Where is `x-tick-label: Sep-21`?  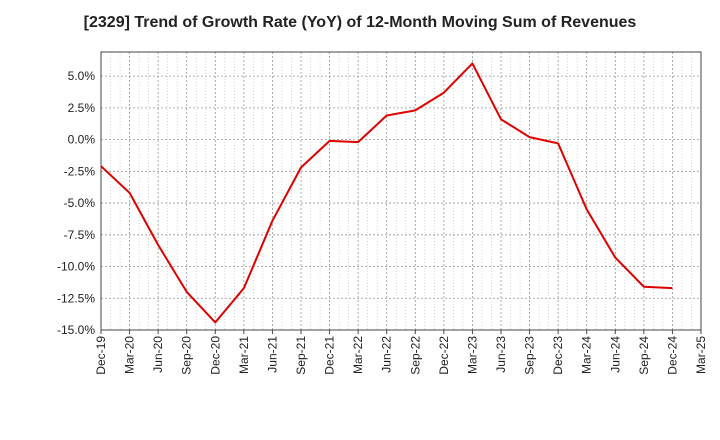 x-tick-label: Sep-21 is located at coordinates (301, 355).